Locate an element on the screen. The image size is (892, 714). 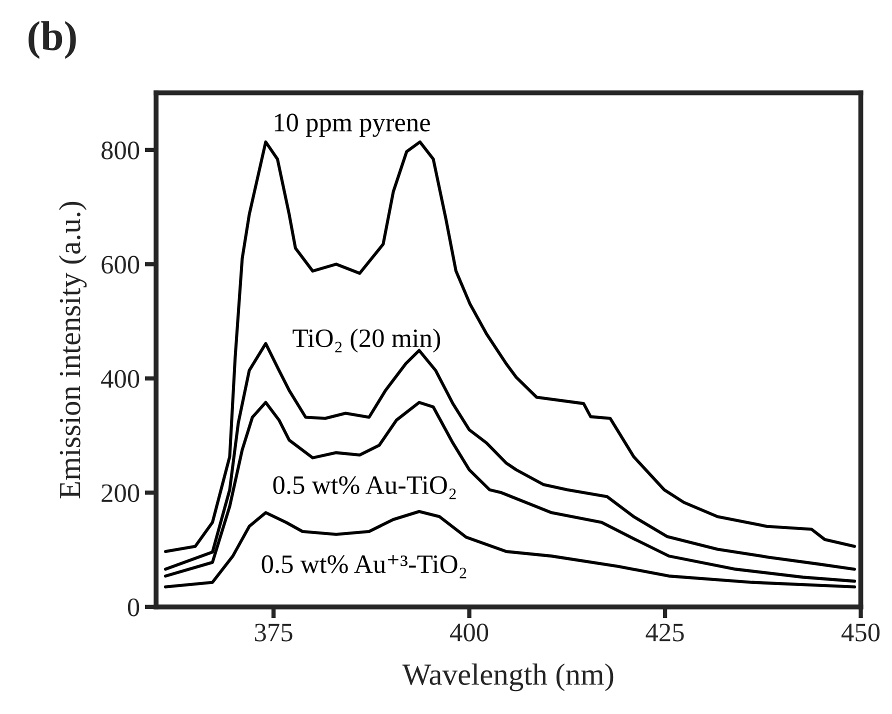
y-tick-label: 800 is located at coordinates (121, 151).